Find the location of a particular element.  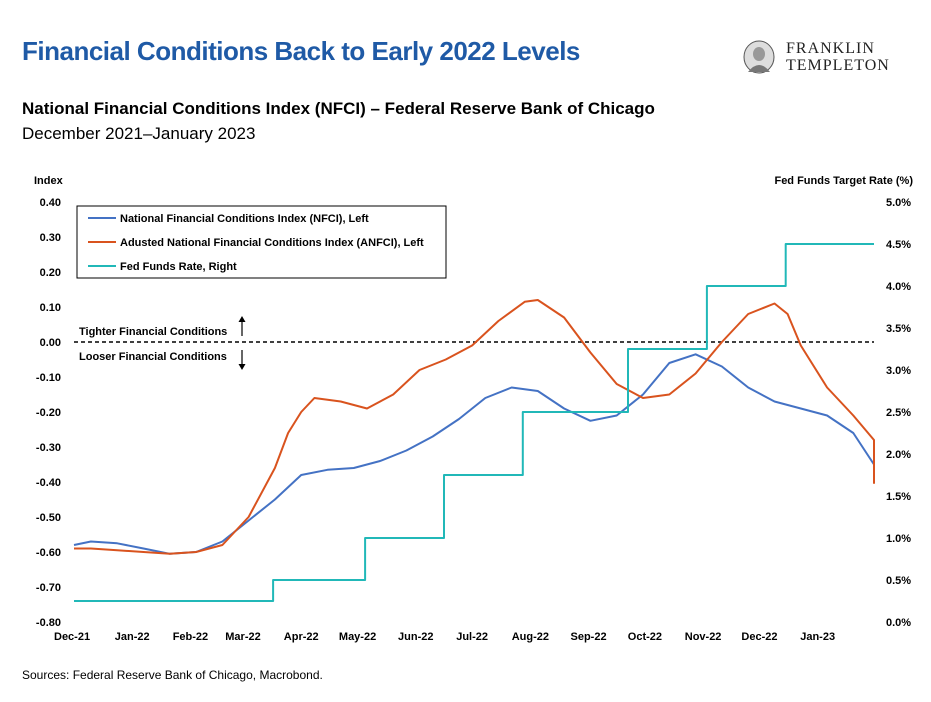

x-tick-label: Dec-21 is located at coordinates (72, 637).